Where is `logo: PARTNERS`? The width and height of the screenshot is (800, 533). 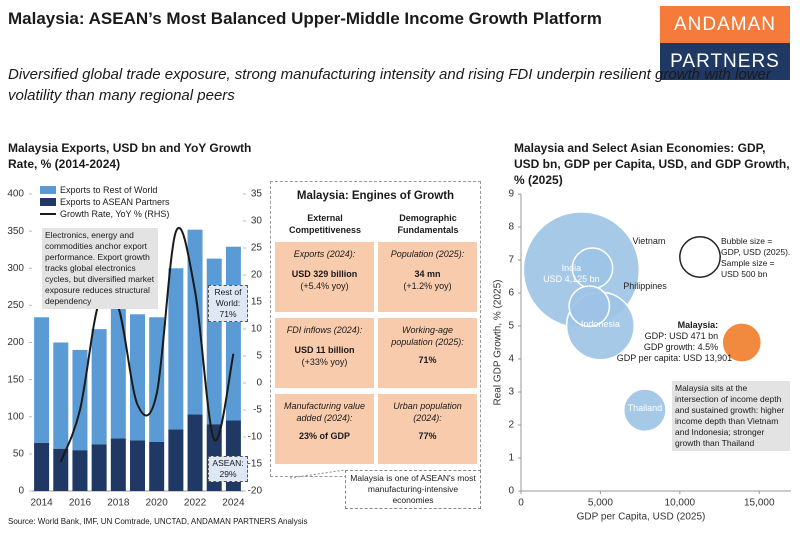 logo: PARTNERS is located at coordinates (725, 61).